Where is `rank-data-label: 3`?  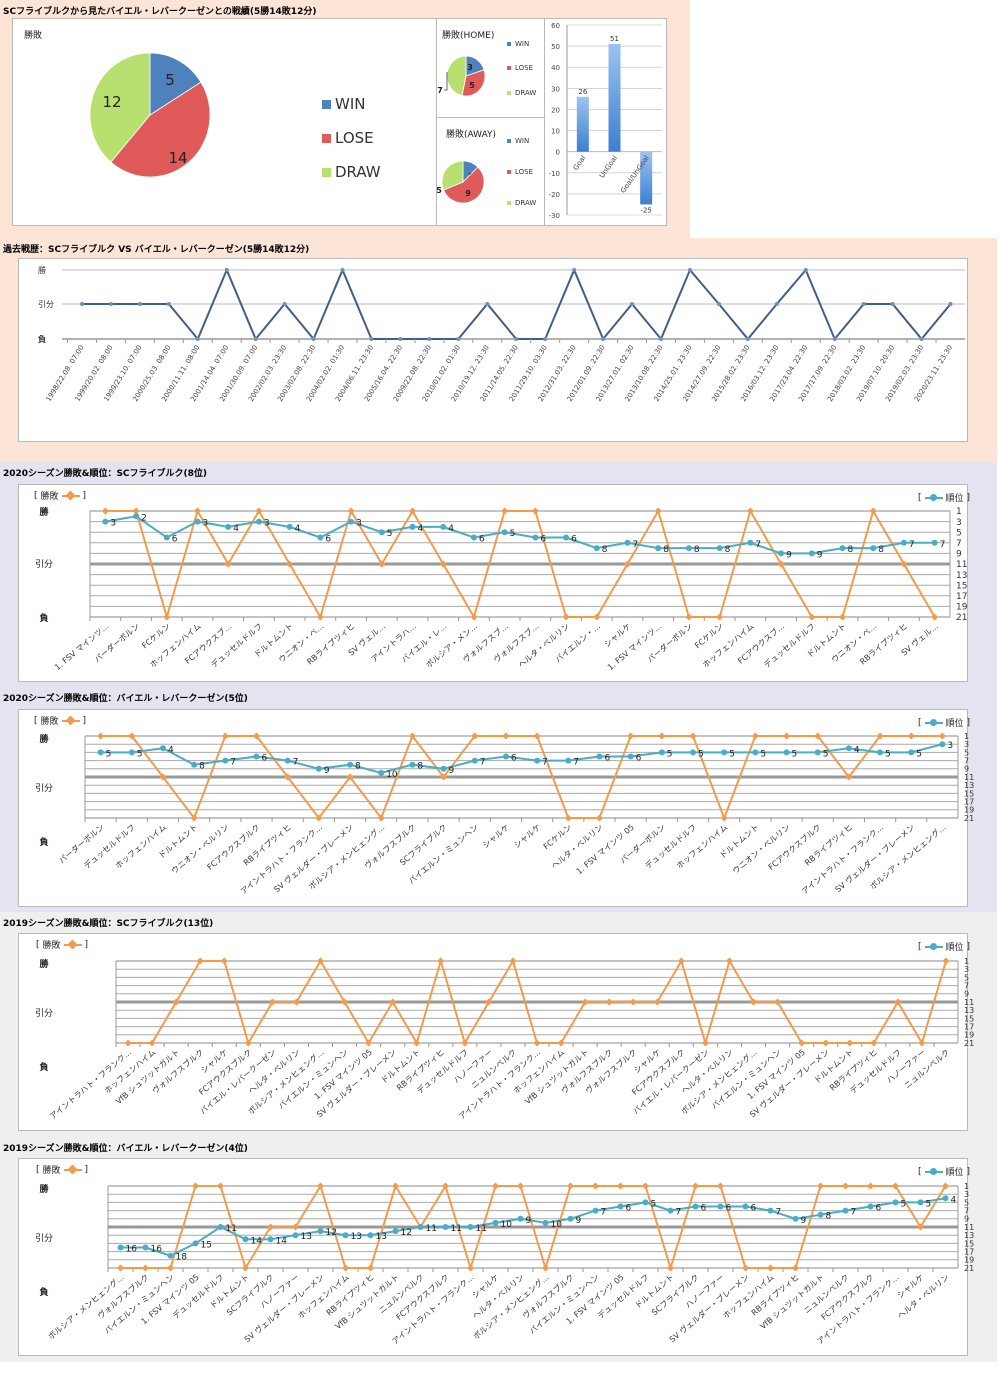 rank-data-label: 3 is located at coordinates (113, 524).